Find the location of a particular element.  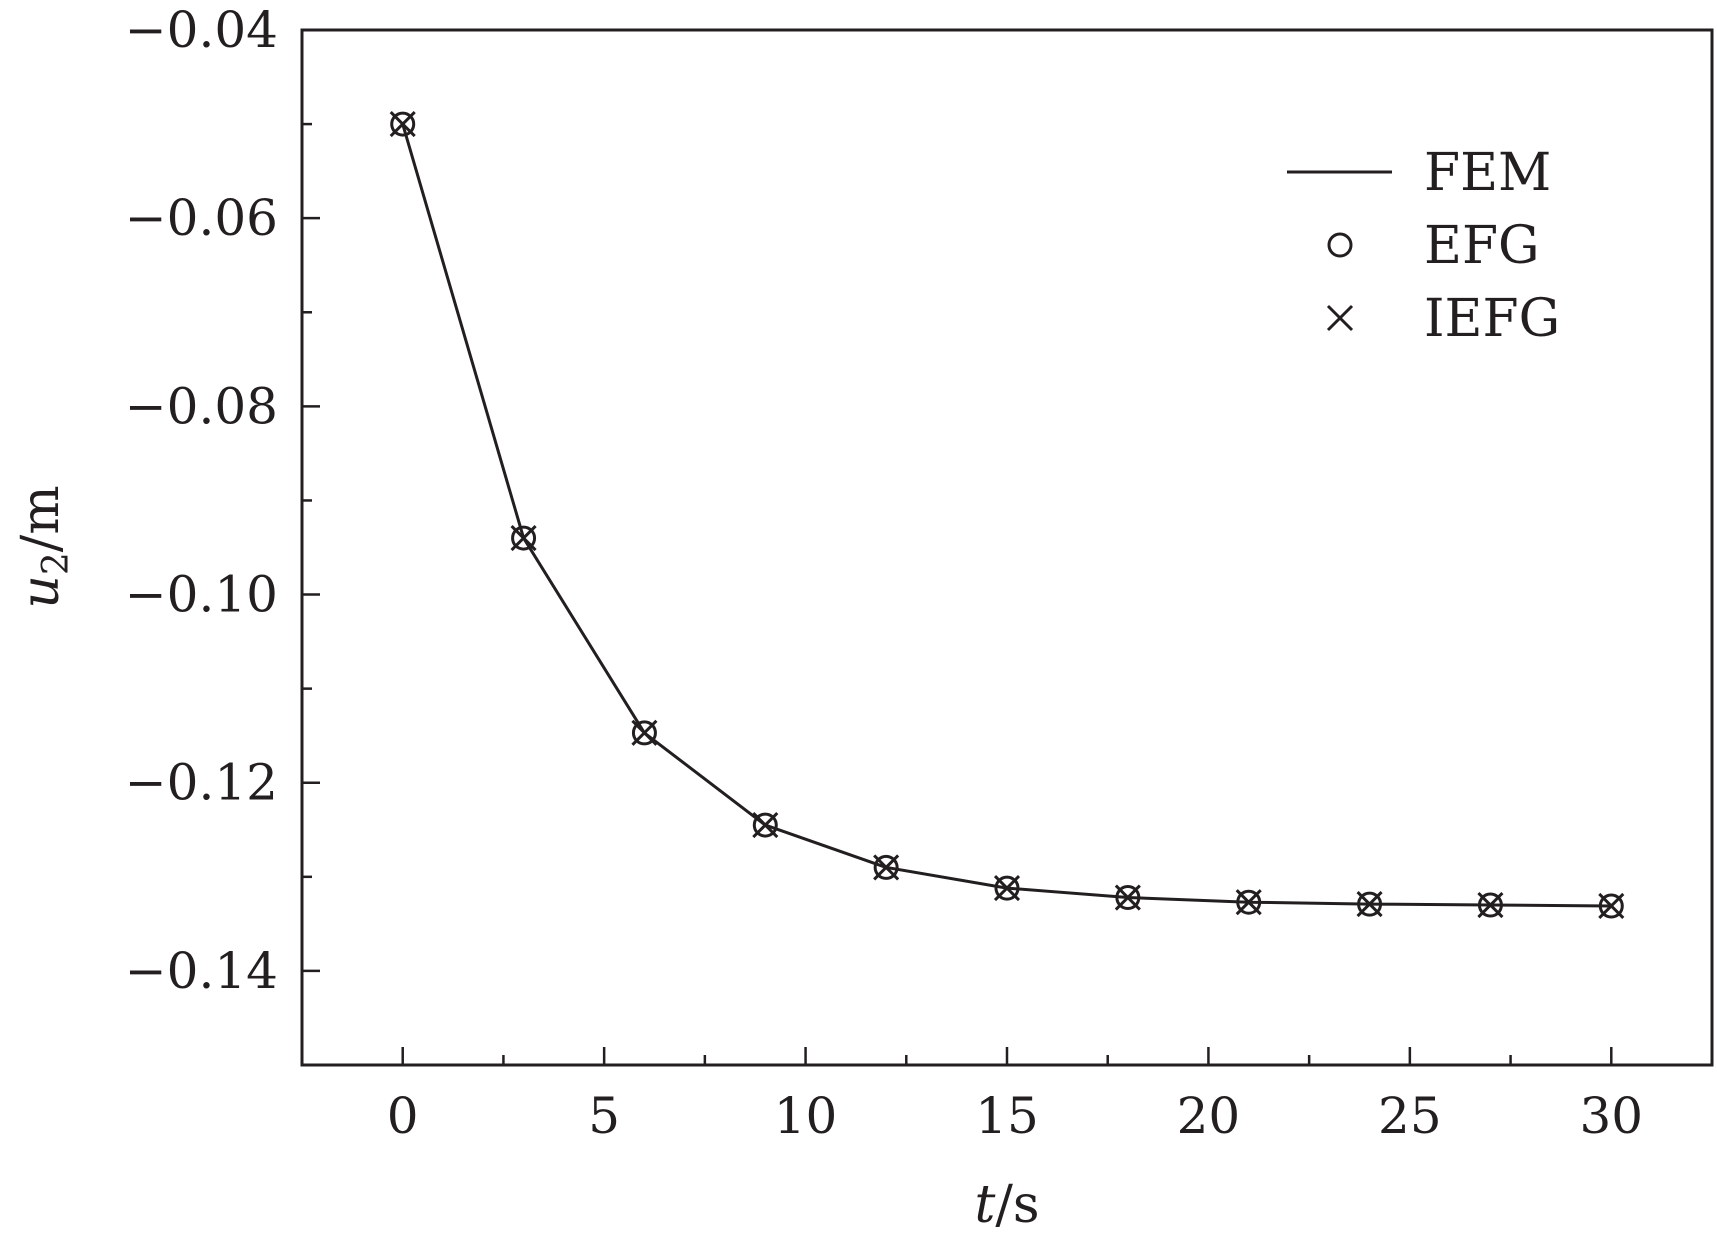

x-axis-label: t/s is located at coordinates (1006, 1205).